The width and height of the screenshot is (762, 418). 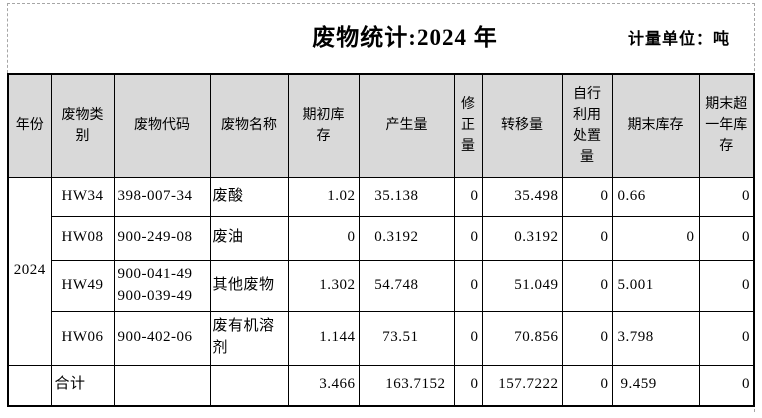 What do you see at coordinates (522, 196) in the screenshot?
I see `cell-transferred: 35.498` at bounding box center [522, 196].